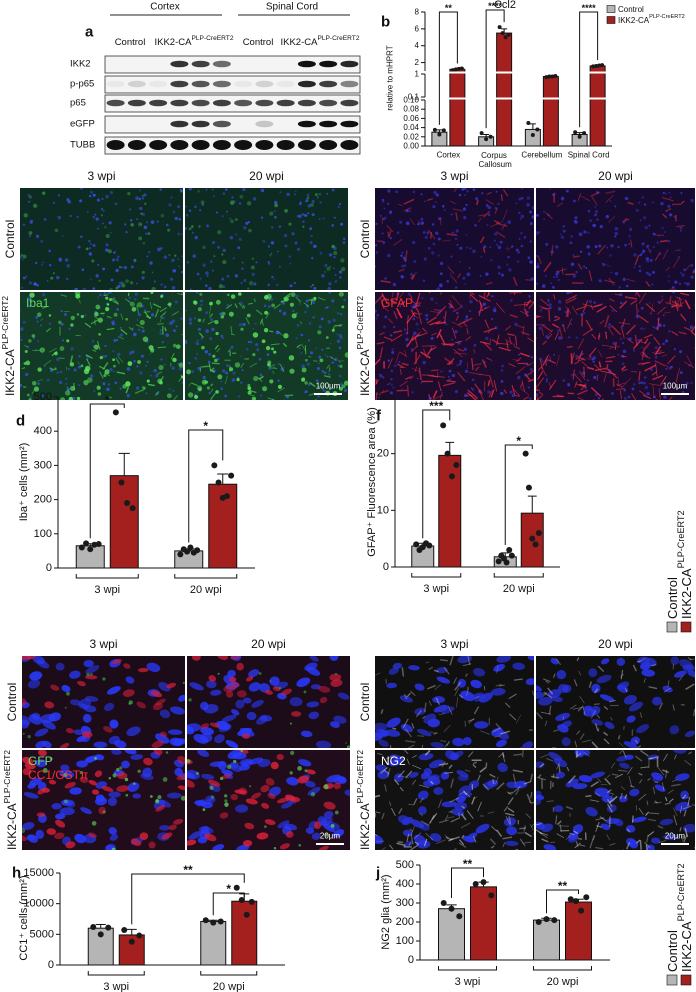 Image resolution: width=696 pixels, height=992 pixels. I want to click on x-tick-label: 20 wpi, so click(563, 982).